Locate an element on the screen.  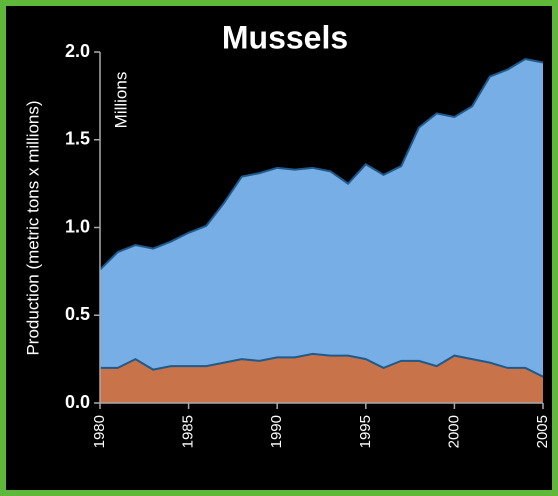
chart-title: Mussels is located at coordinates (285, 37).